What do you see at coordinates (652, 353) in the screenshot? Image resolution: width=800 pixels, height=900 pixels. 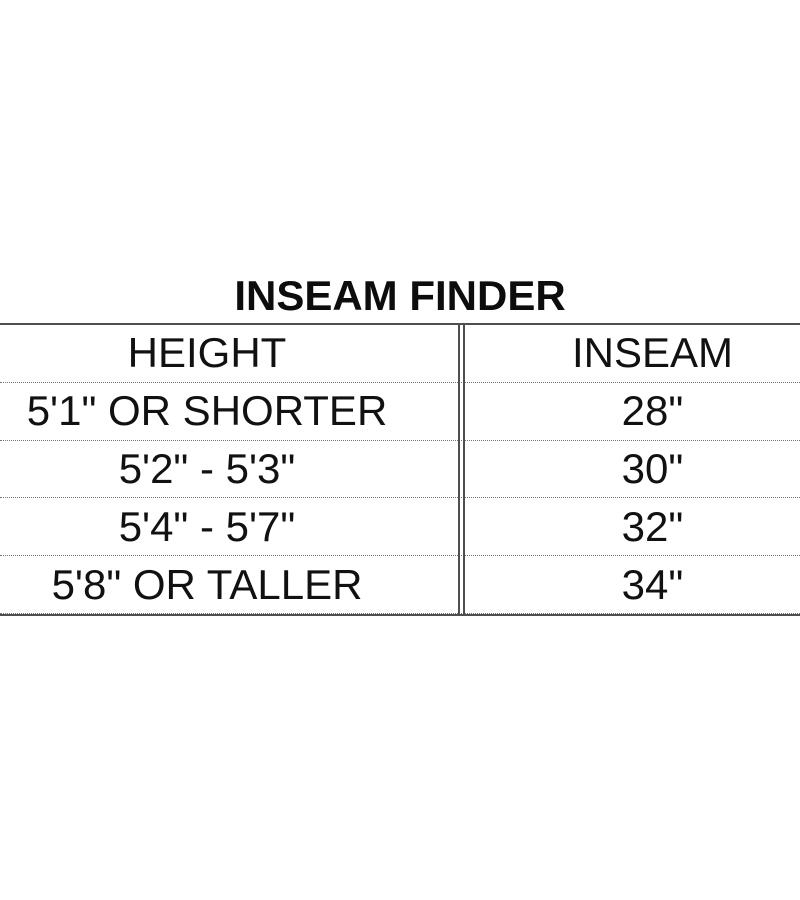 I see `inseam-column-header: INSEAM` at bounding box center [652, 353].